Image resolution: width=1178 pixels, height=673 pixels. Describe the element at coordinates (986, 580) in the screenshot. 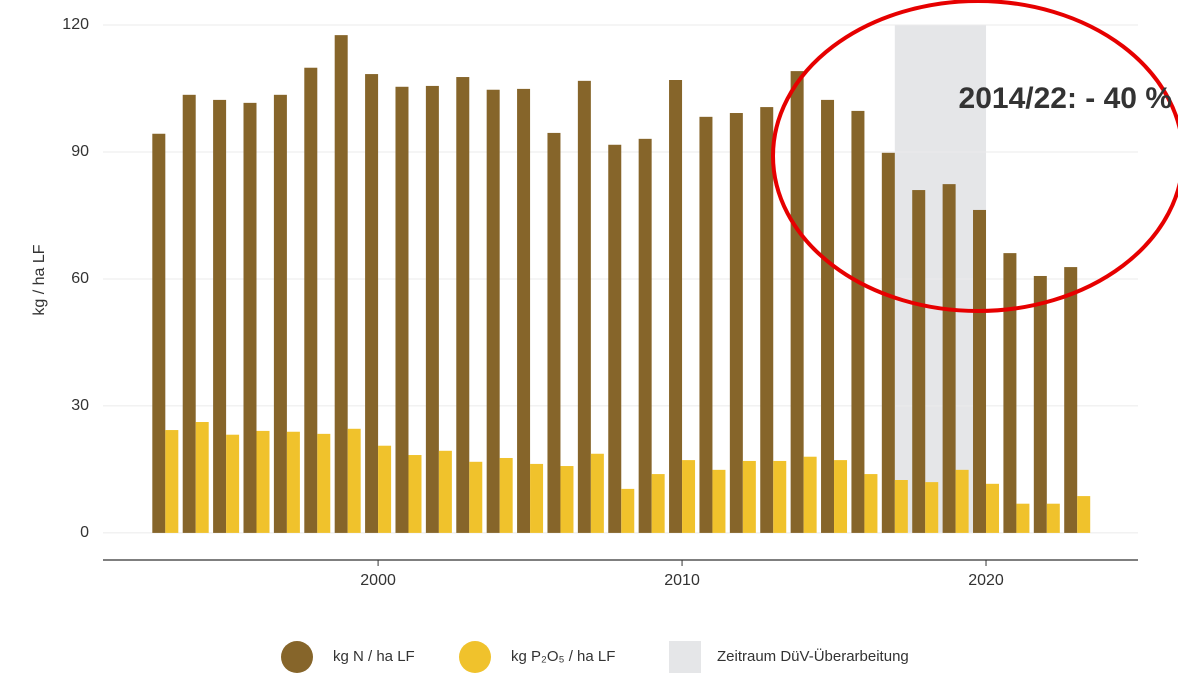

I see `x-tick-label: 2020` at that location.